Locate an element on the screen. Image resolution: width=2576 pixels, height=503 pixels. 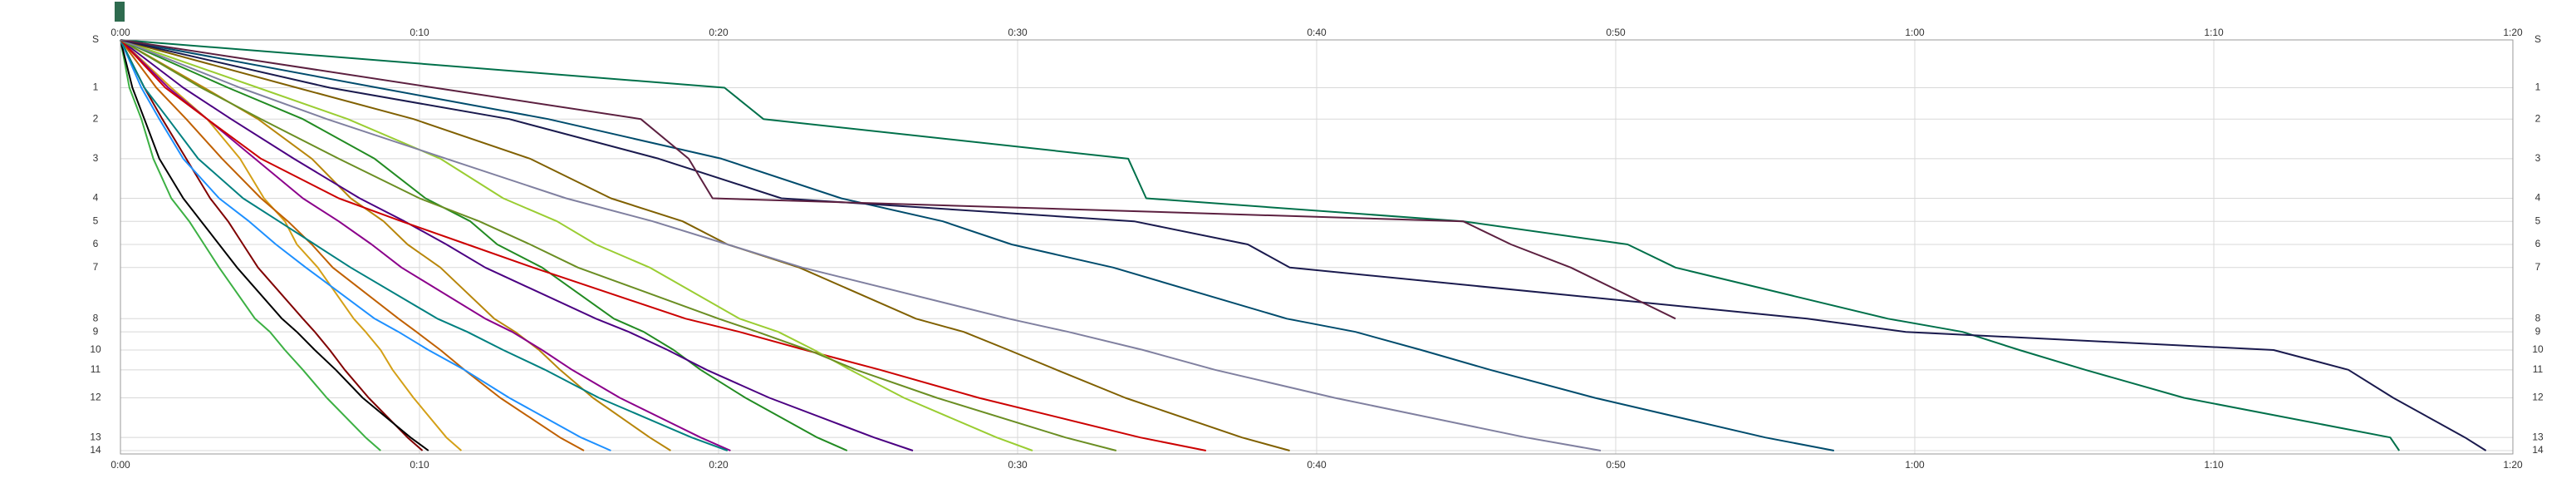
y-tick-label-right: 8 is located at coordinates (2538, 317).